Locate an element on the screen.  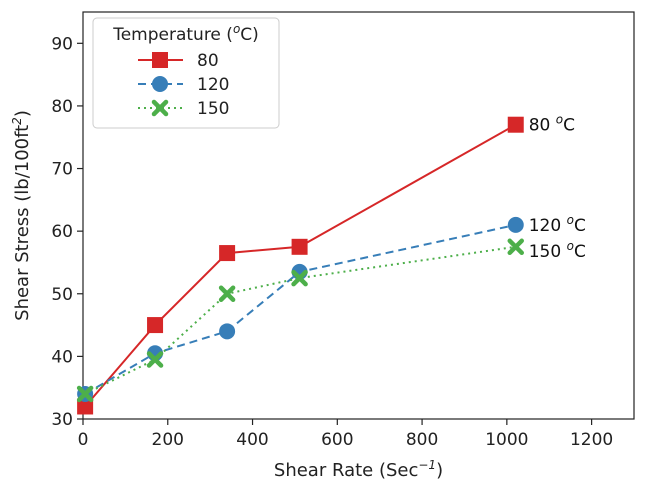
x-tick-label: 600 is located at coordinates (337, 440).